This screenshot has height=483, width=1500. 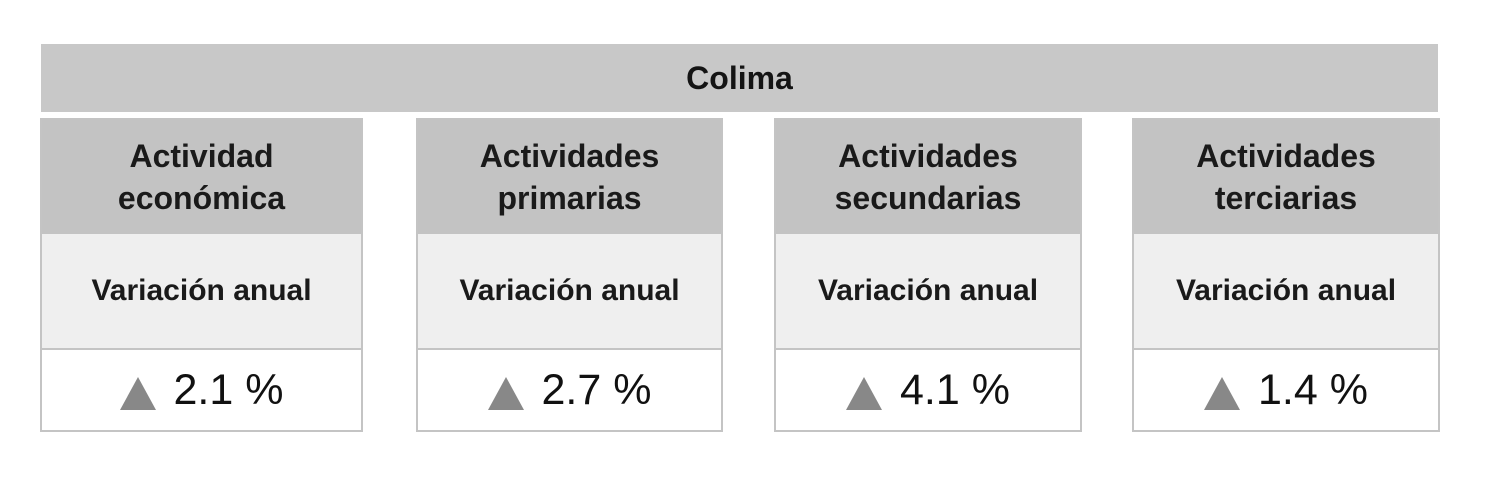 What do you see at coordinates (1313, 389) in the screenshot?
I see `card-value: 1.4 %` at bounding box center [1313, 389].